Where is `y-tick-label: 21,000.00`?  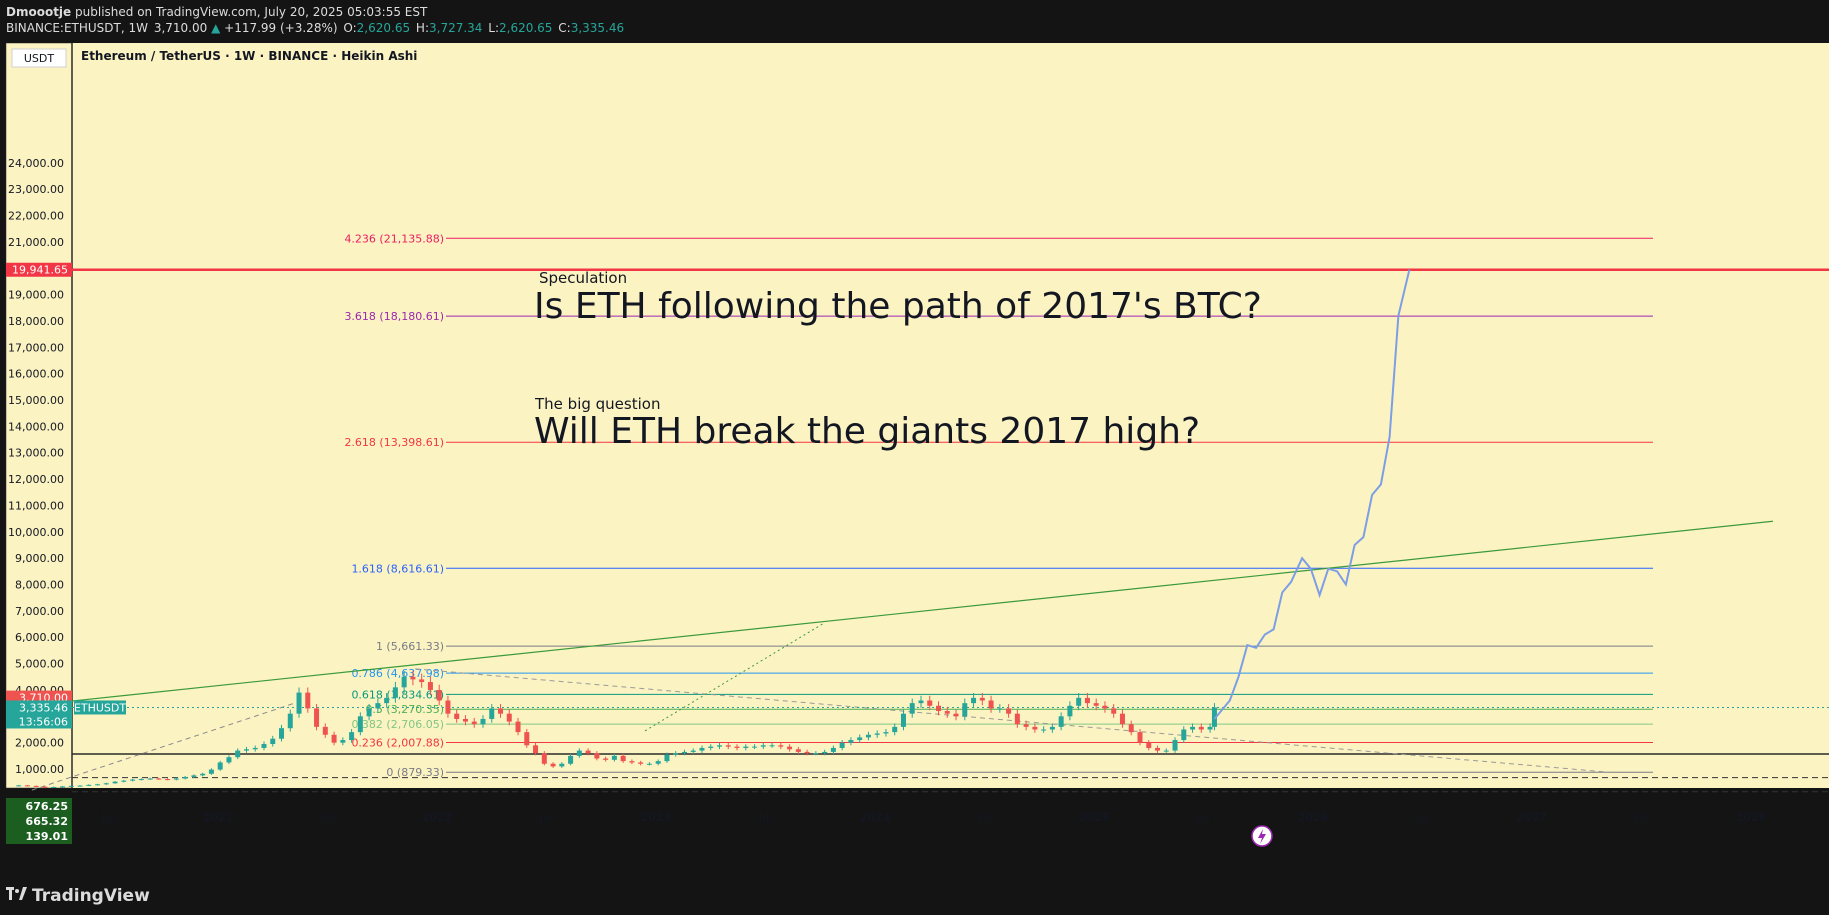 y-tick-label: 21,000.00 is located at coordinates (36, 242).